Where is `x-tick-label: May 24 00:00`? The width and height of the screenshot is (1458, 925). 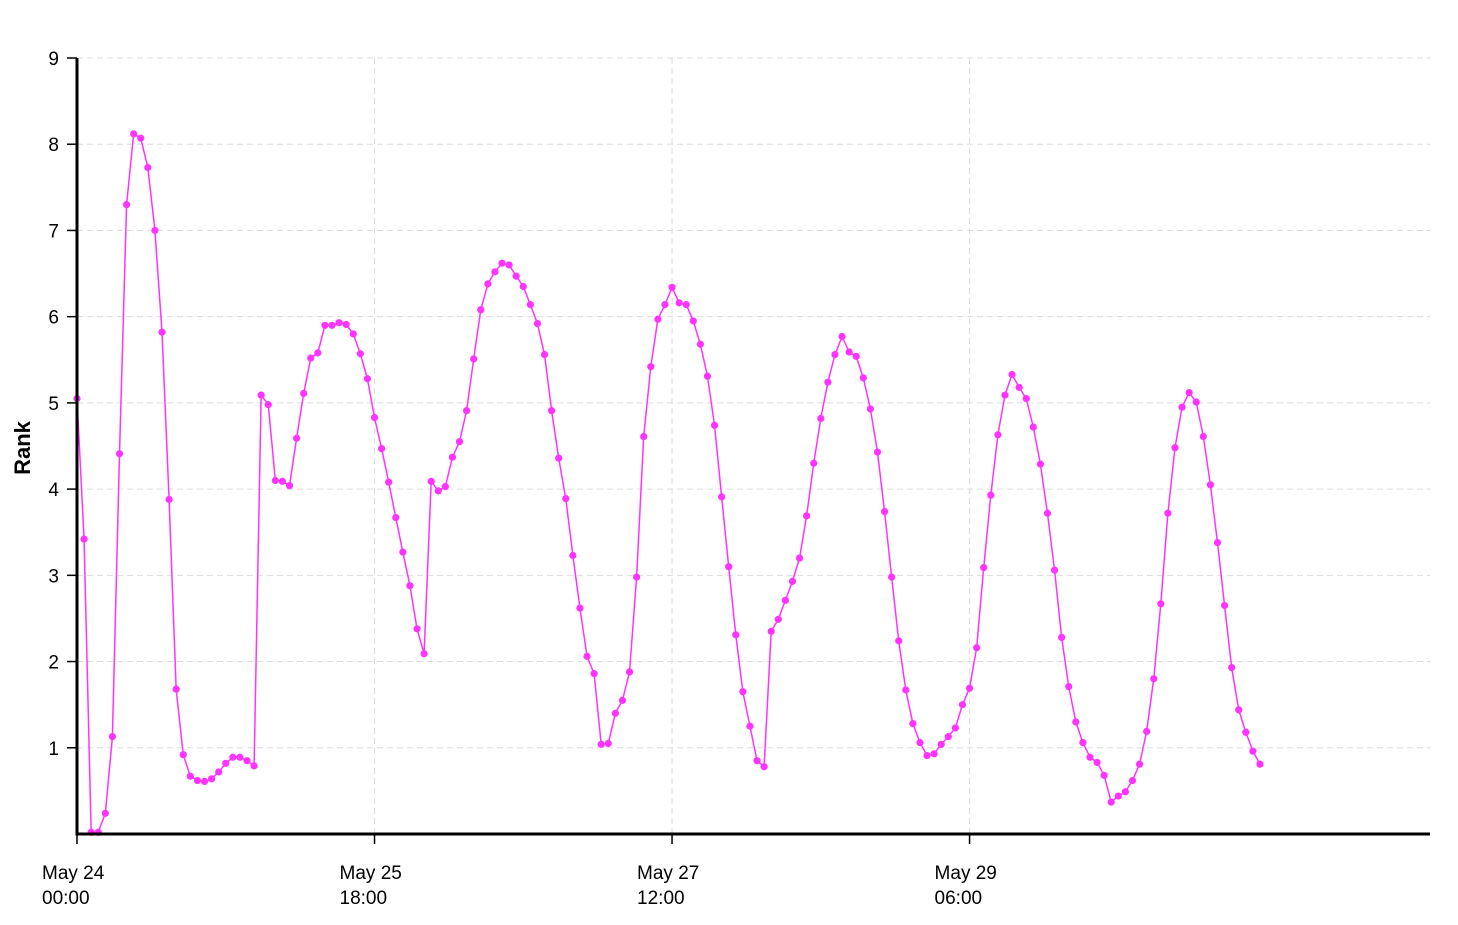 x-tick-label: May 24 00:00 is located at coordinates (73, 886).